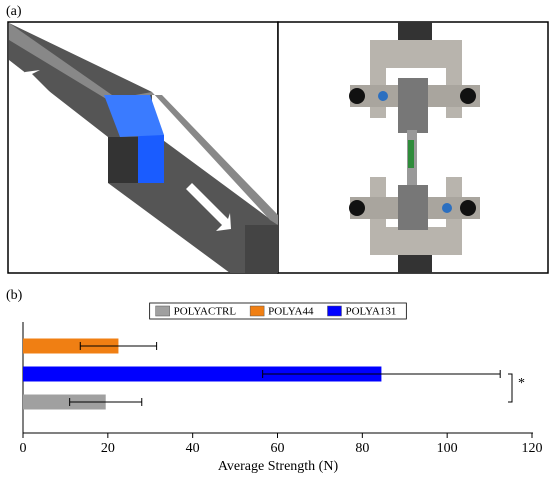  What do you see at coordinates (510, 388) in the screenshot?
I see `significance-bracket` at bounding box center [510, 388].